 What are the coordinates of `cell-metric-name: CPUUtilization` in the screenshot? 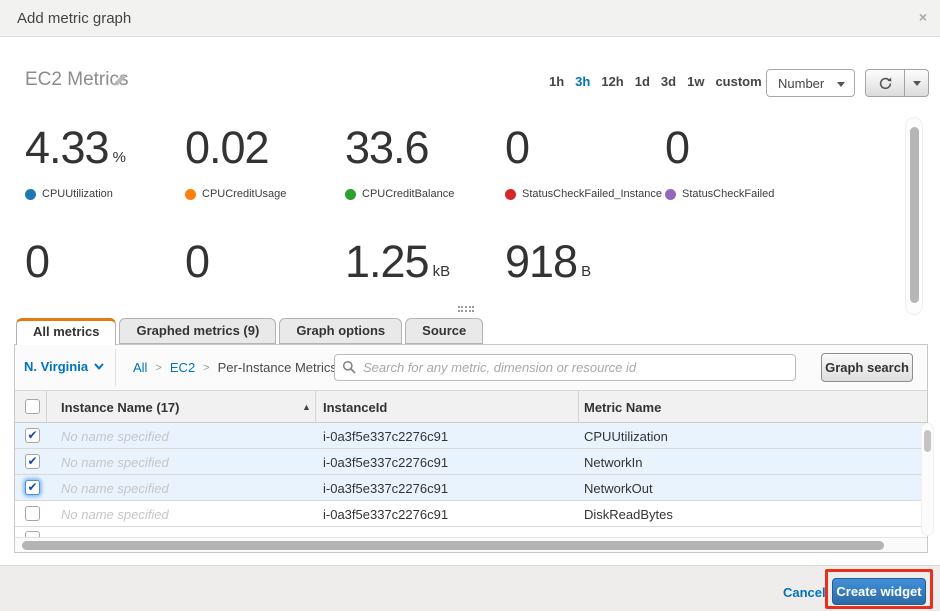 It's located at (626, 436).